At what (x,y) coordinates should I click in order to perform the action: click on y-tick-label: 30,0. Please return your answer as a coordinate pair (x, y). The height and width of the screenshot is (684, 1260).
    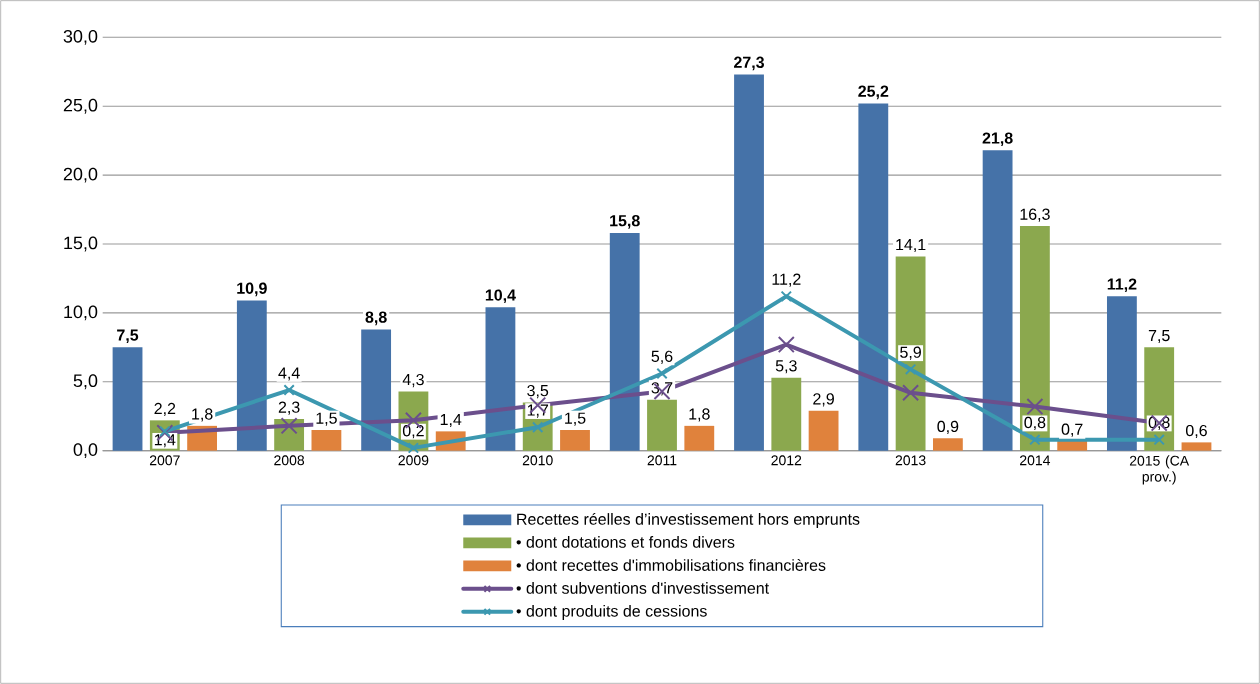
    Looking at the image, I should click on (80, 37).